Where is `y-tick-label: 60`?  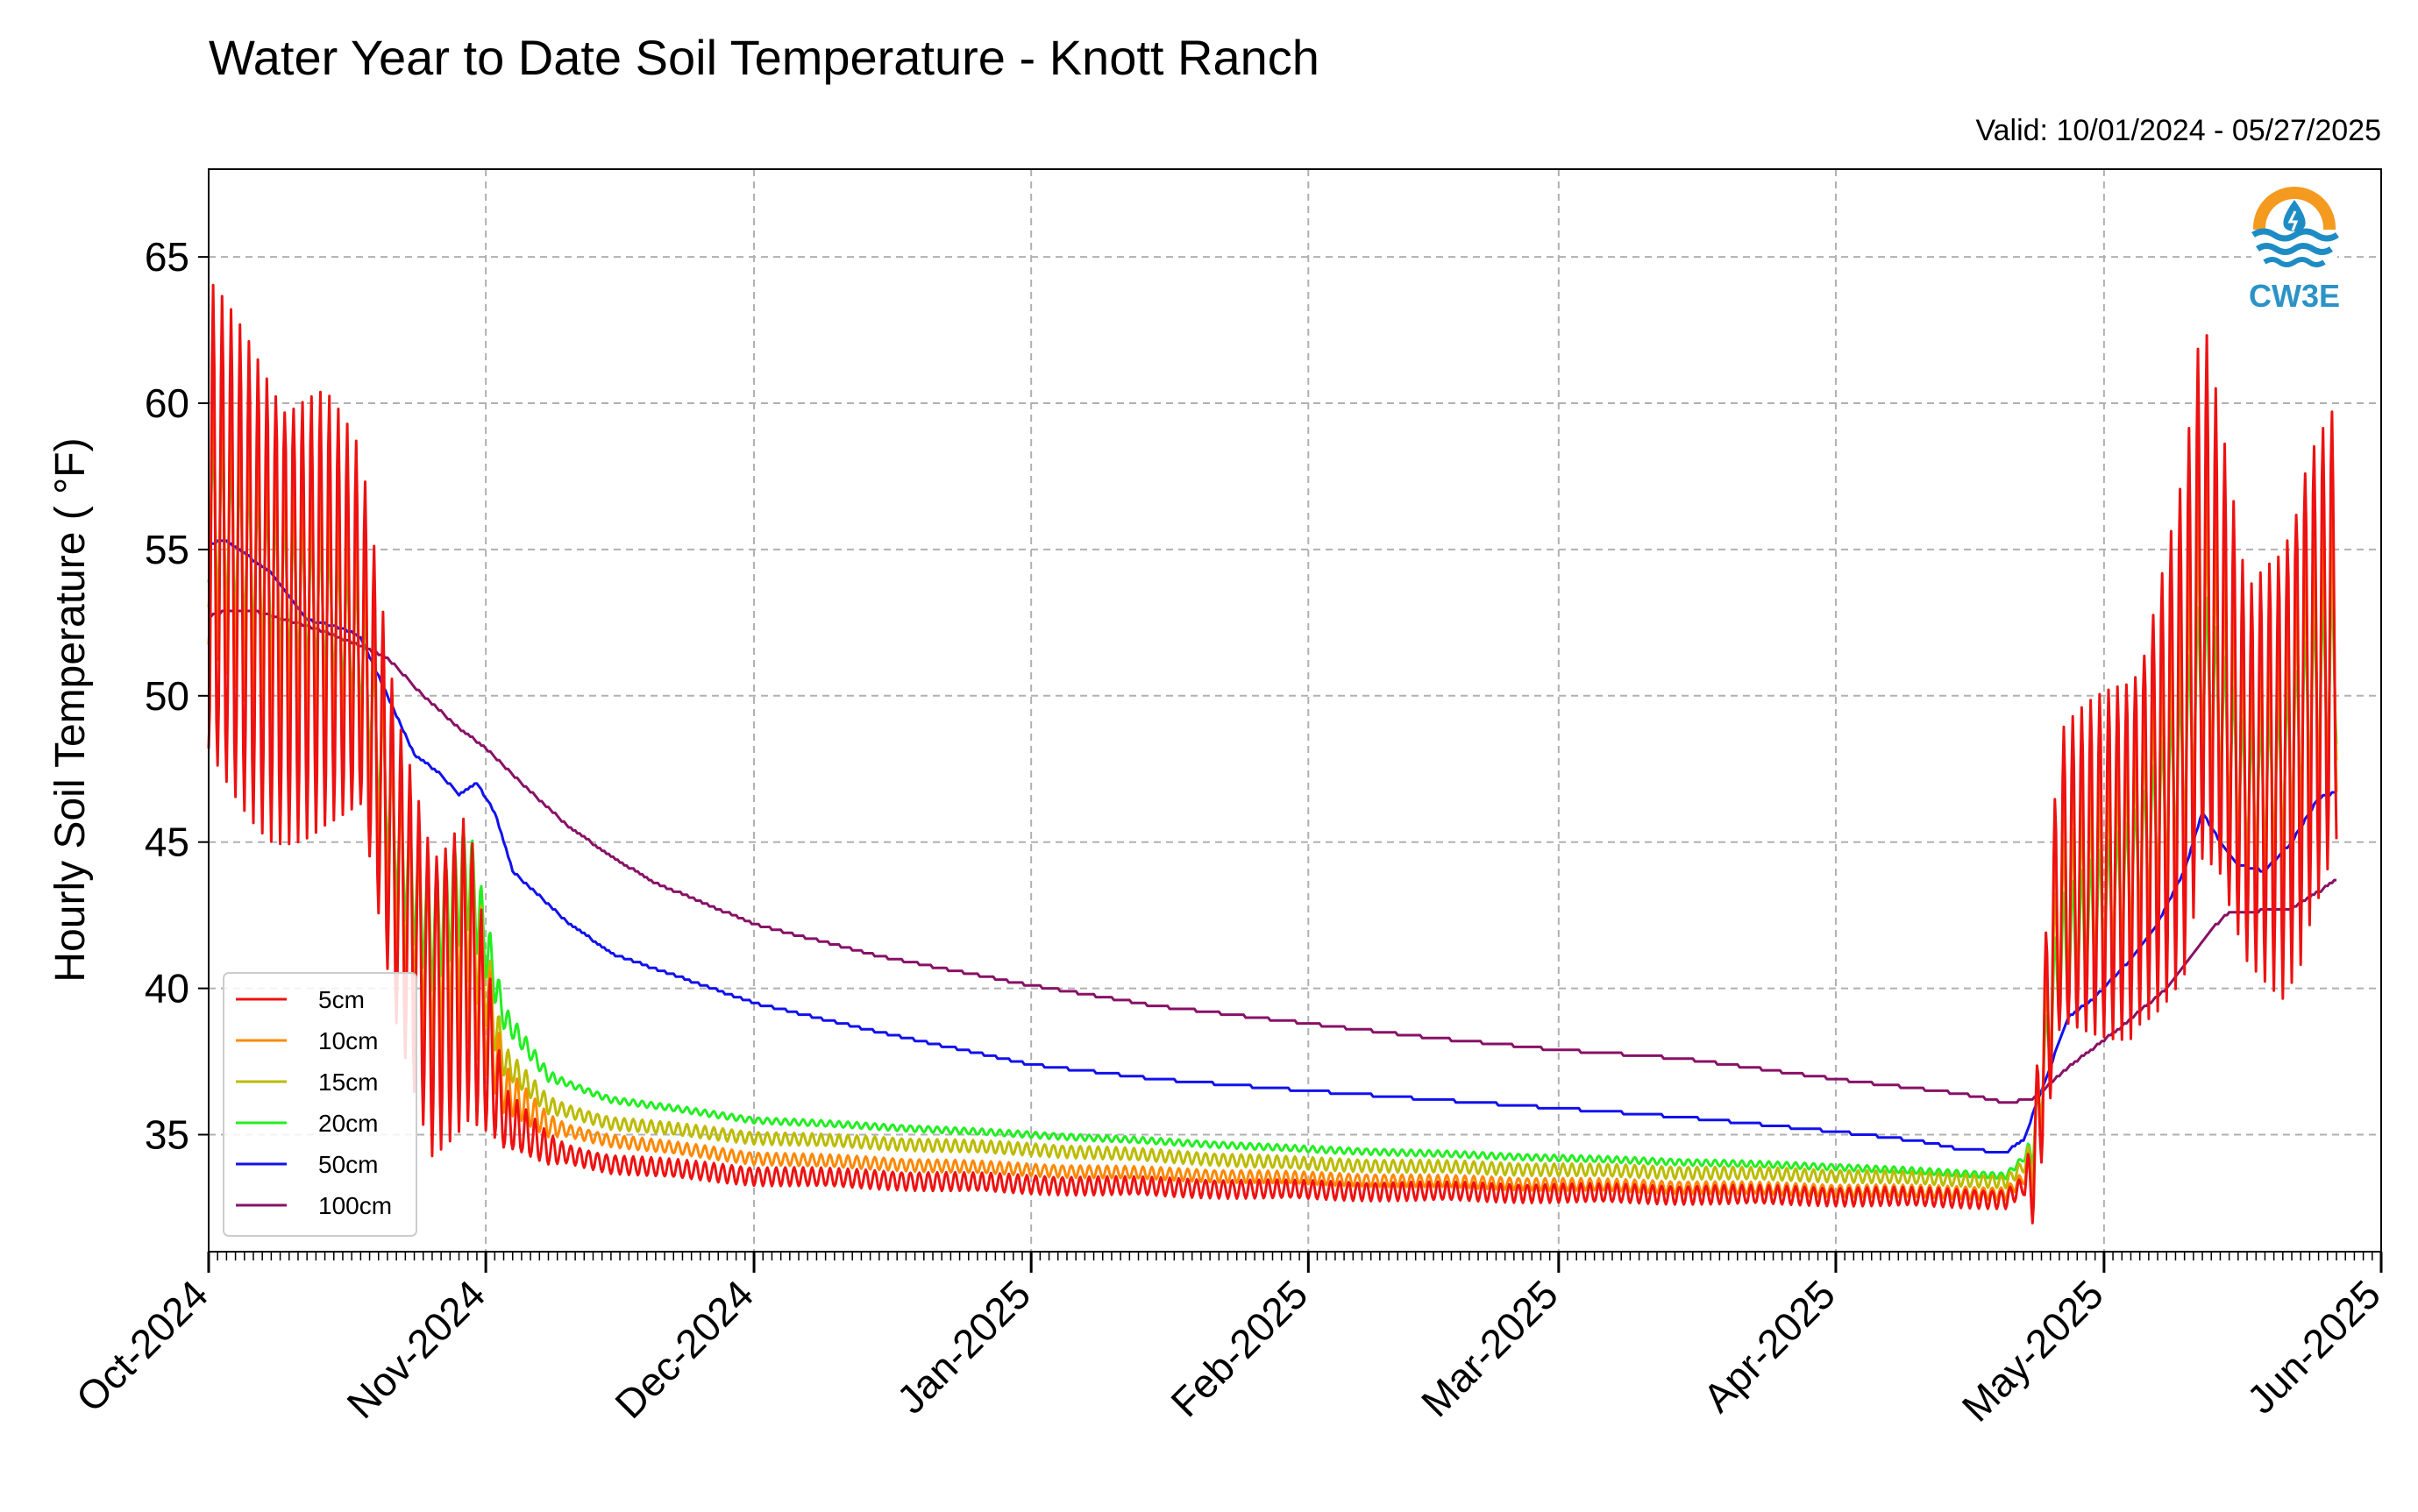
y-tick-label: 60 is located at coordinates (167, 403).